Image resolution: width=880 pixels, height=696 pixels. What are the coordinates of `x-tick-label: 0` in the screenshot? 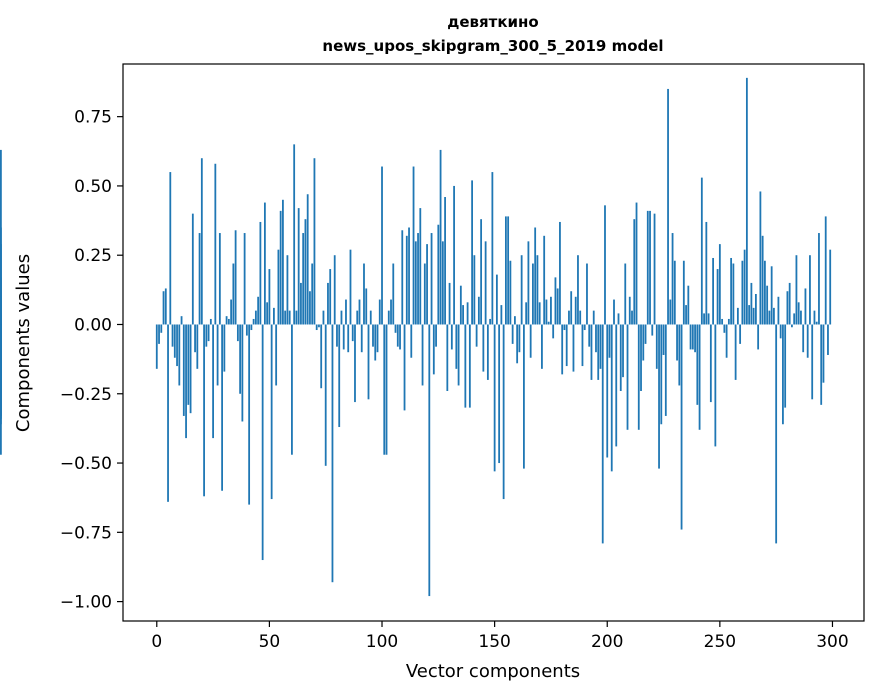 It's located at (156, 642).